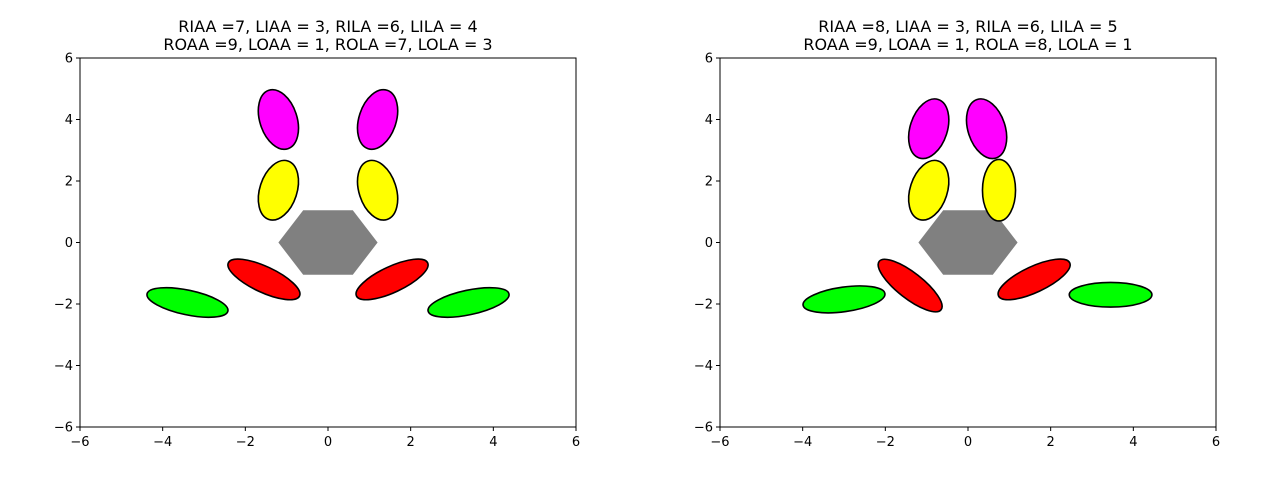  Describe the element at coordinates (327, 44) in the screenshot. I see `panel-left-title-line-2: ROAA =9, LOAA = 1, ROLA =7, LOLA = 3` at that location.